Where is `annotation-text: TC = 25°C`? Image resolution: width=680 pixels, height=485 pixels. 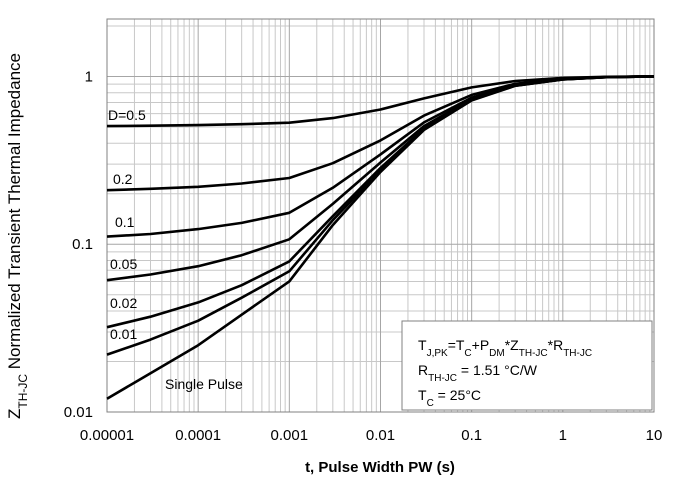 annotation-text: TC = 25°C is located at coordinates (449, 398).